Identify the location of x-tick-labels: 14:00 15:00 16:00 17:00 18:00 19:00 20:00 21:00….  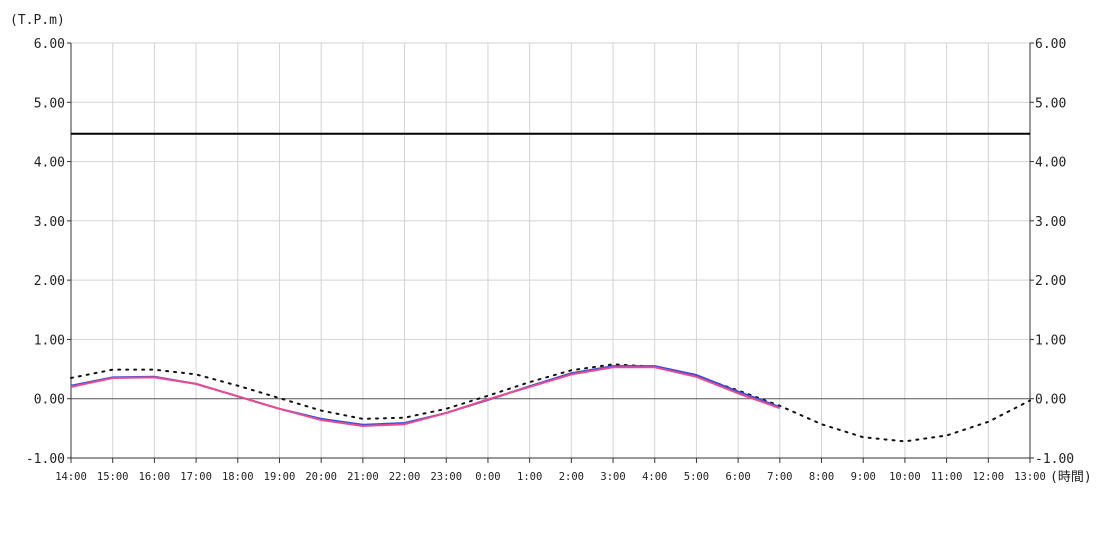
(550, 477).